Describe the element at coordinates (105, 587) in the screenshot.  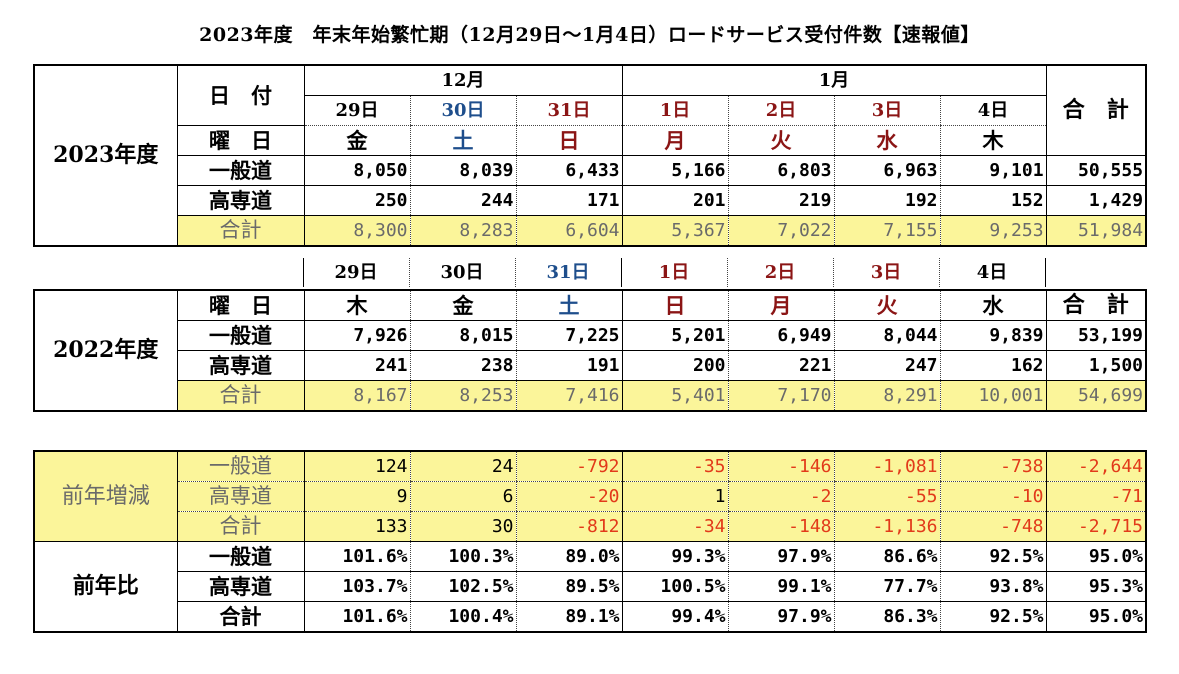
I see `ratio-label: 前年比` at that location.